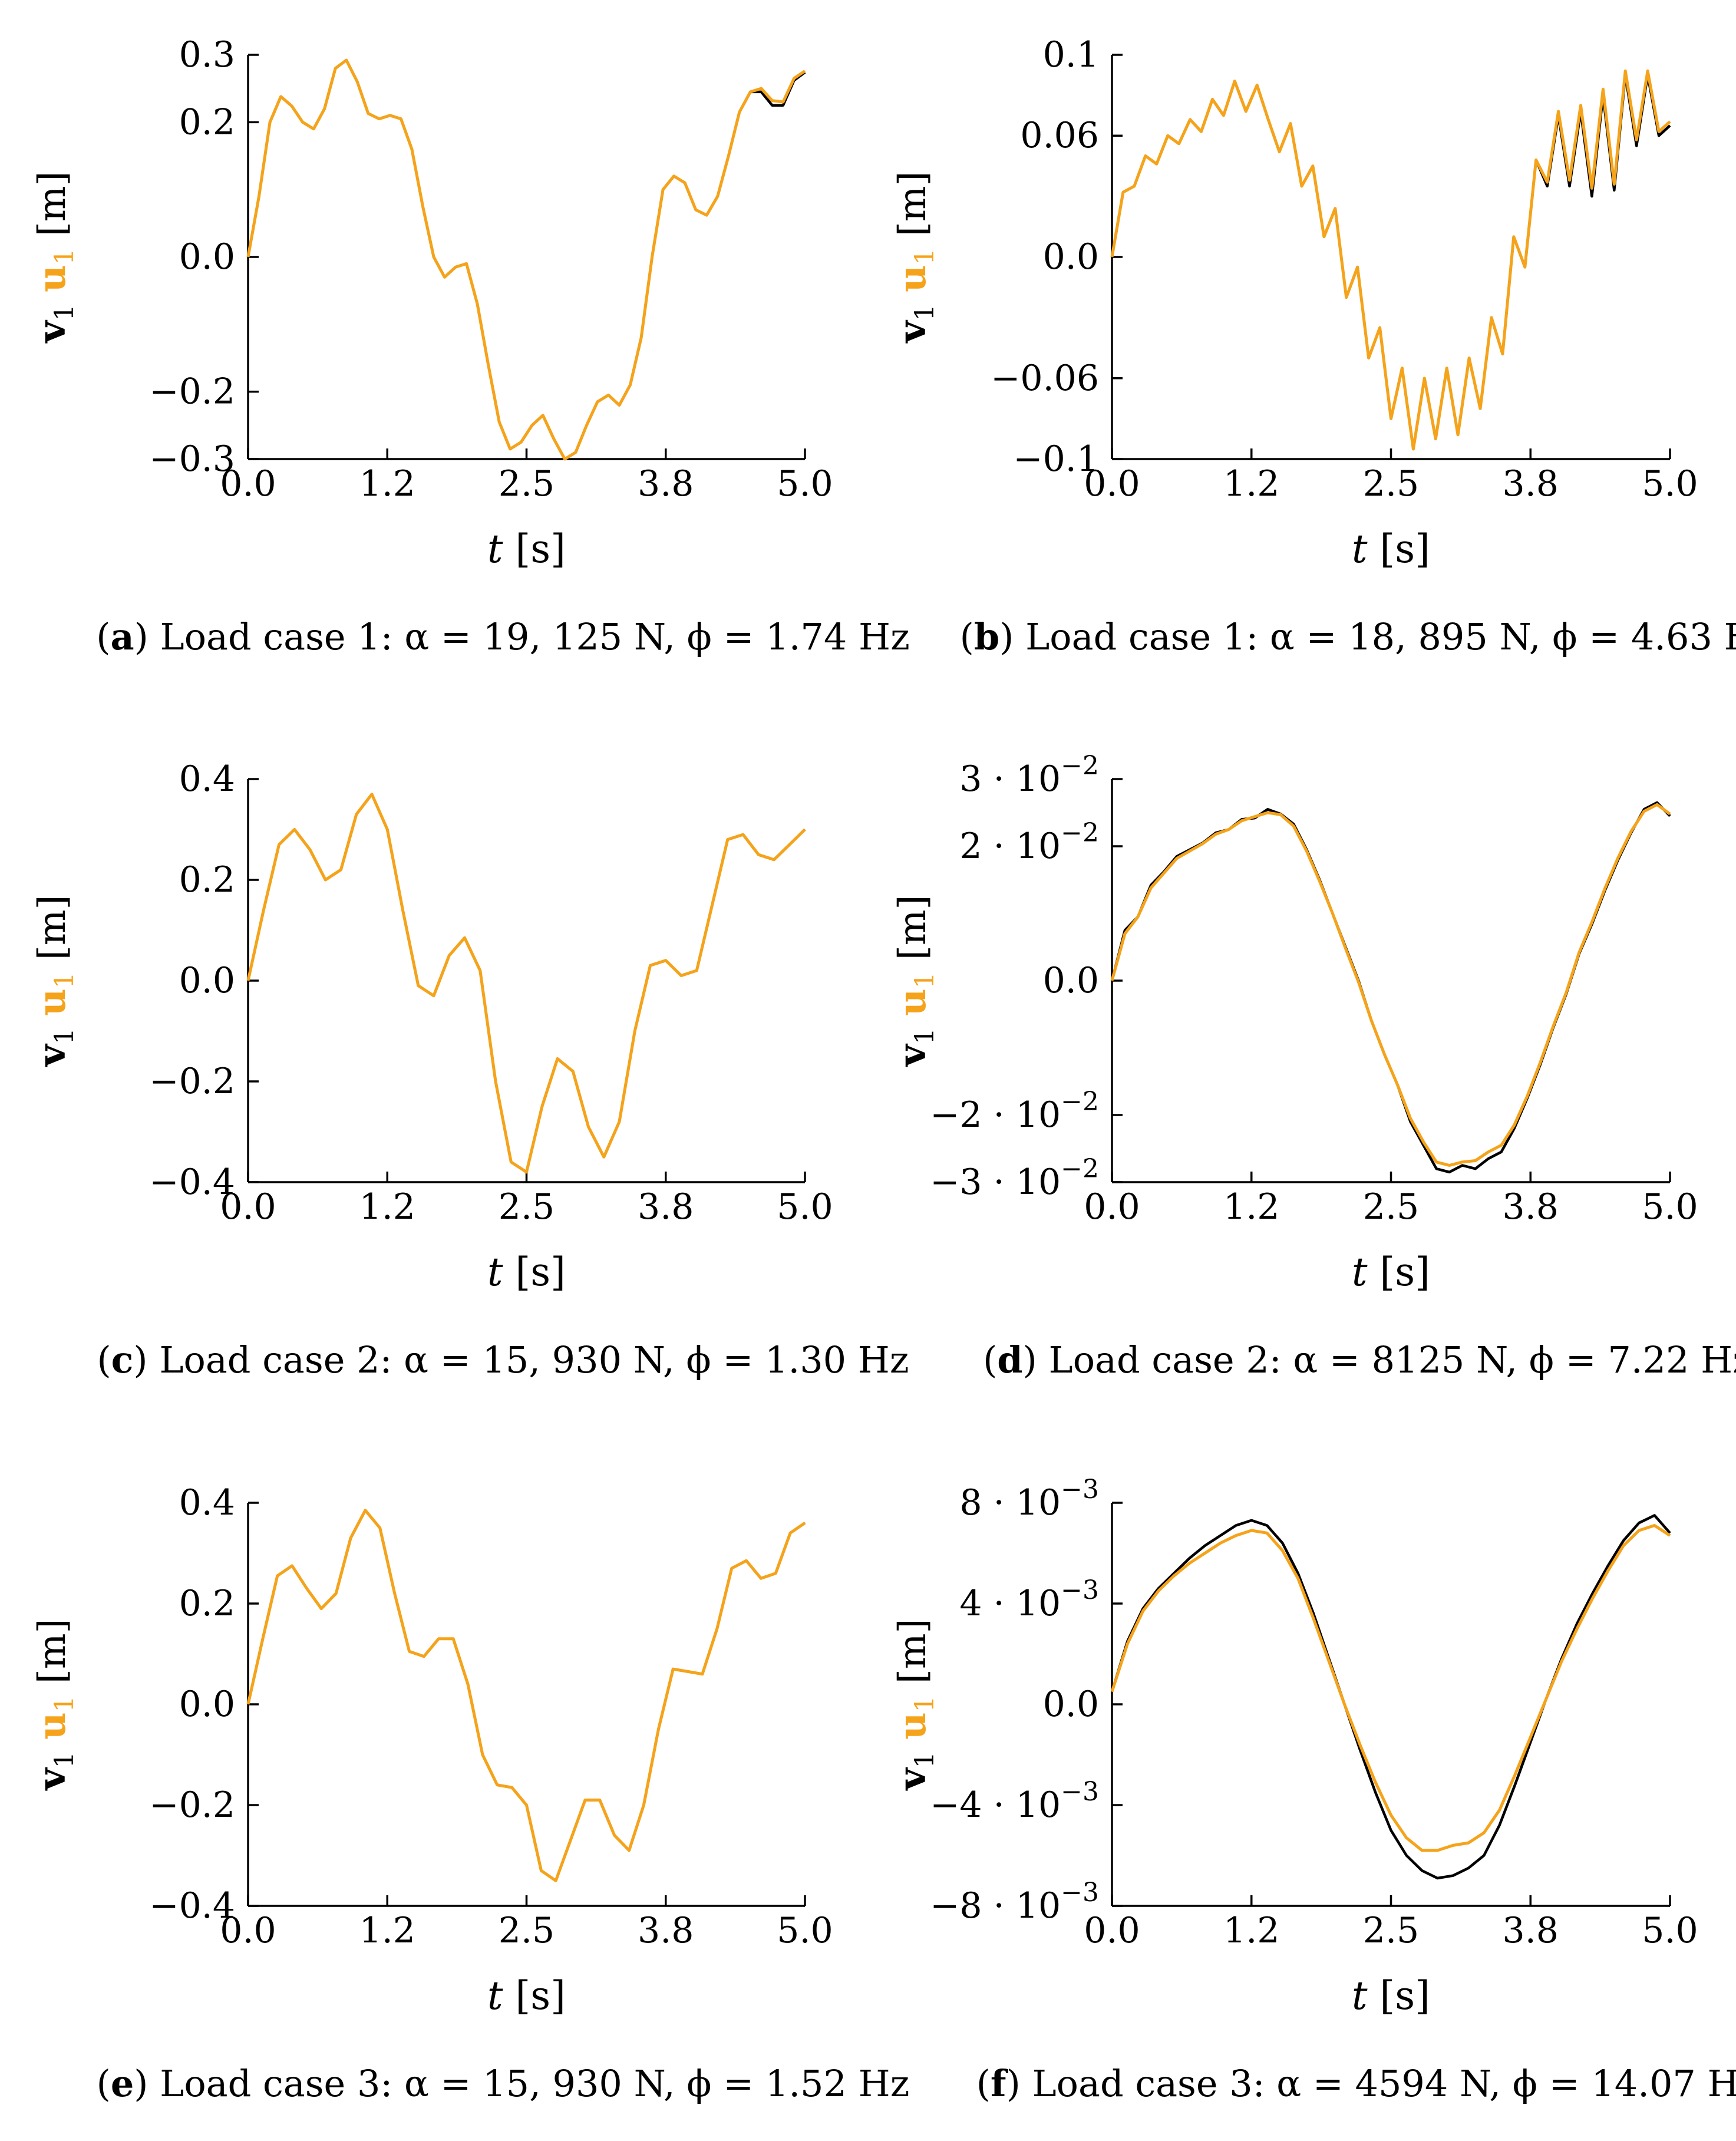 The image size is (1736, 2141). I want to click on y-tick-label: −4 · 10⁻³, so click(1014, 1801).